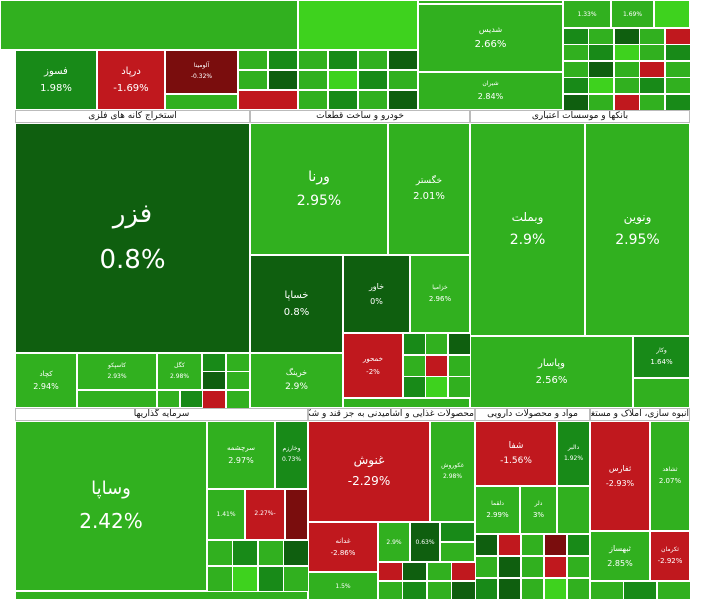 The width and height of the screenshot is (705, 600). I want to click on stock-tile: ثبهساز 2.85%, so click(620, 556).